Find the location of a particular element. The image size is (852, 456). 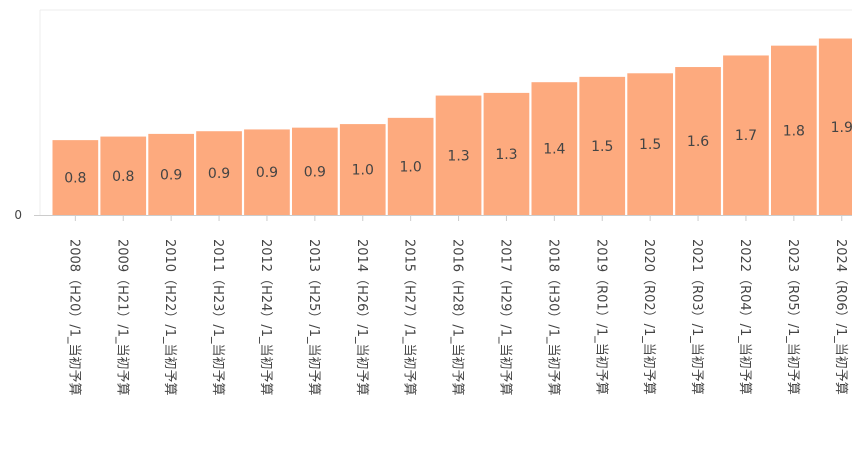

data-label: 1.8 is located at coordinates (794, 131).